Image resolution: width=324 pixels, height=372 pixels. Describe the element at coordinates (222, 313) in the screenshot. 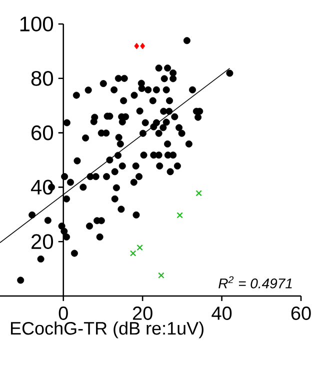

I see `x-tick-label: 40` at that location.